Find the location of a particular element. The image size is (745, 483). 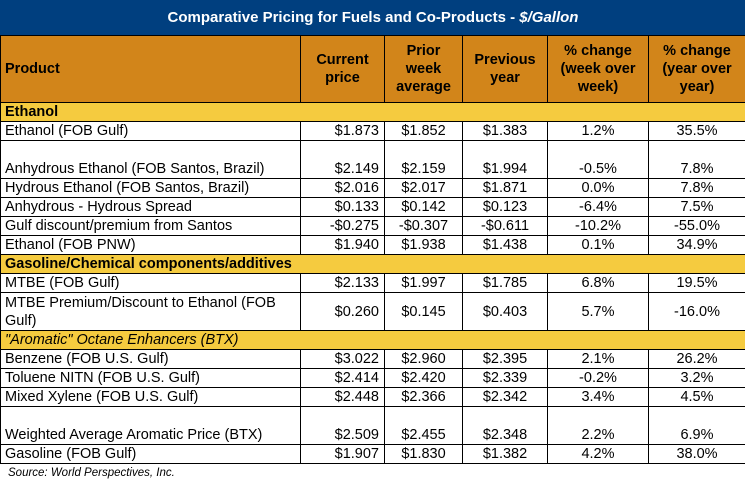

product-name: Weighted Average Aromatic Price (BTX) is located at coordinates (150, 425).